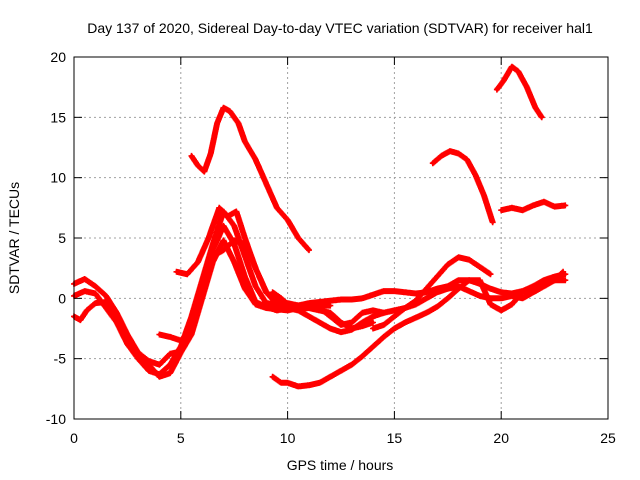 The height and width of the screenshot is (480, 640). I want to click on x-tick-label: 15, so click(395, 438).